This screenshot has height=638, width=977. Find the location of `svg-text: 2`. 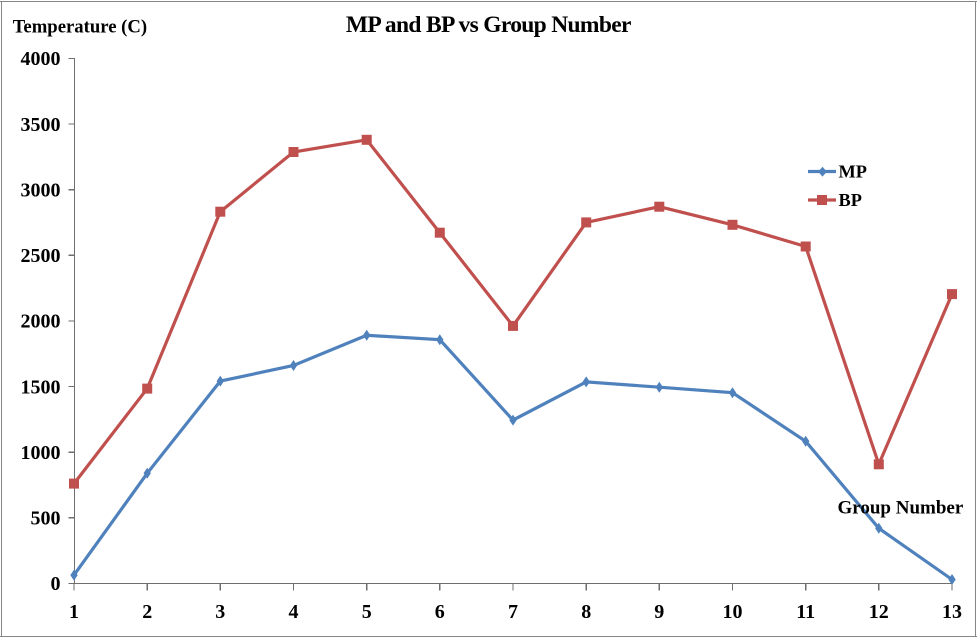

svg-text: 2 is located at coordinates (147, 612).